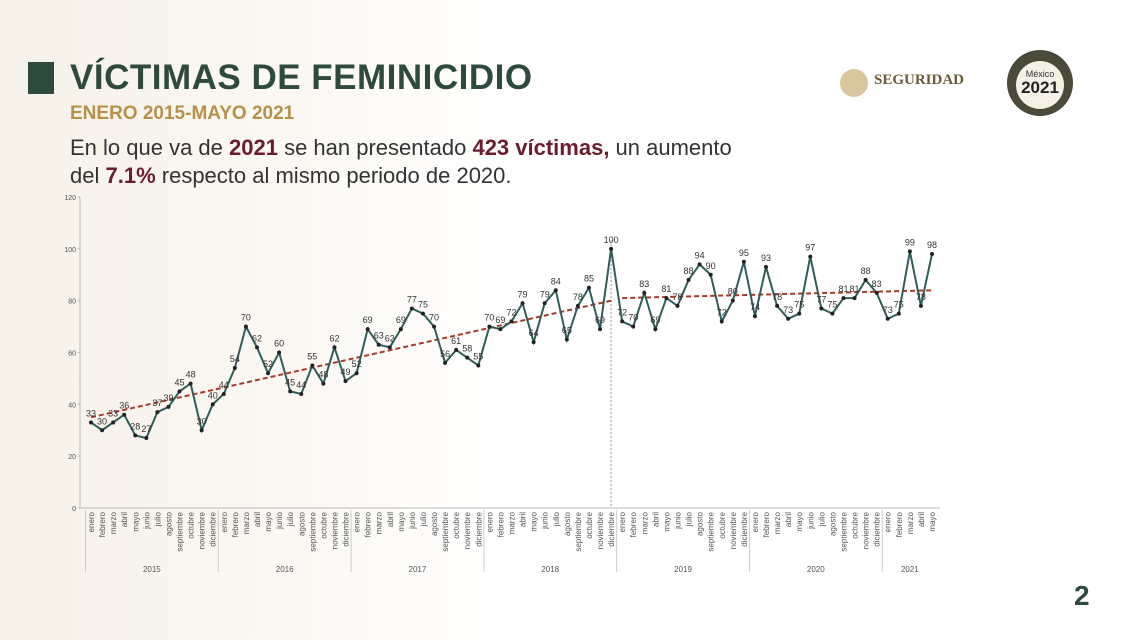  I want to click on value-label: 49, so click(346, 372).